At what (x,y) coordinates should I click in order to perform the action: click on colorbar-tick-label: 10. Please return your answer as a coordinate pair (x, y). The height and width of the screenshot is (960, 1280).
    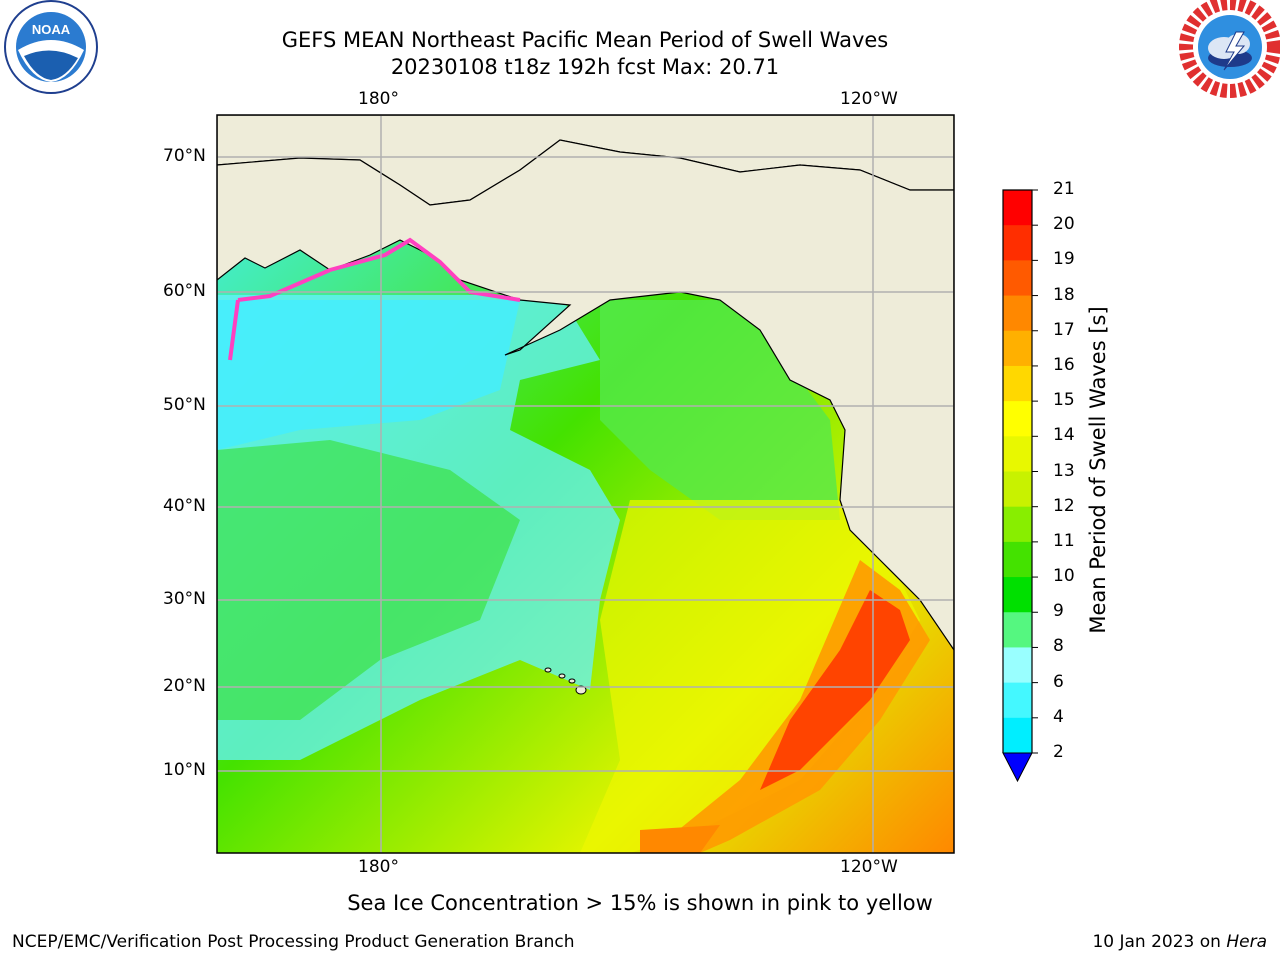
    Looking at the image, I should click on (1064, 576).